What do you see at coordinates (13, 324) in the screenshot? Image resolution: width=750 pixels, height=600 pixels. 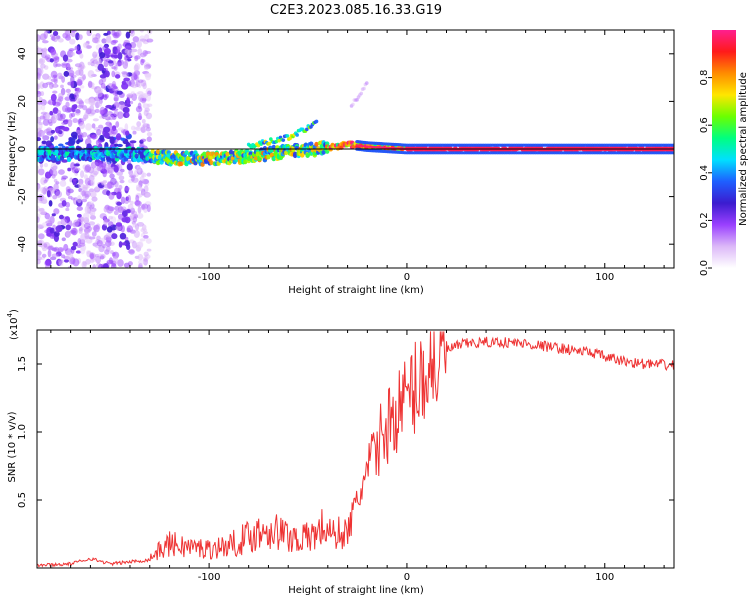 I see `snr-multiplier: (x104)` at bounding box center [13, 324].